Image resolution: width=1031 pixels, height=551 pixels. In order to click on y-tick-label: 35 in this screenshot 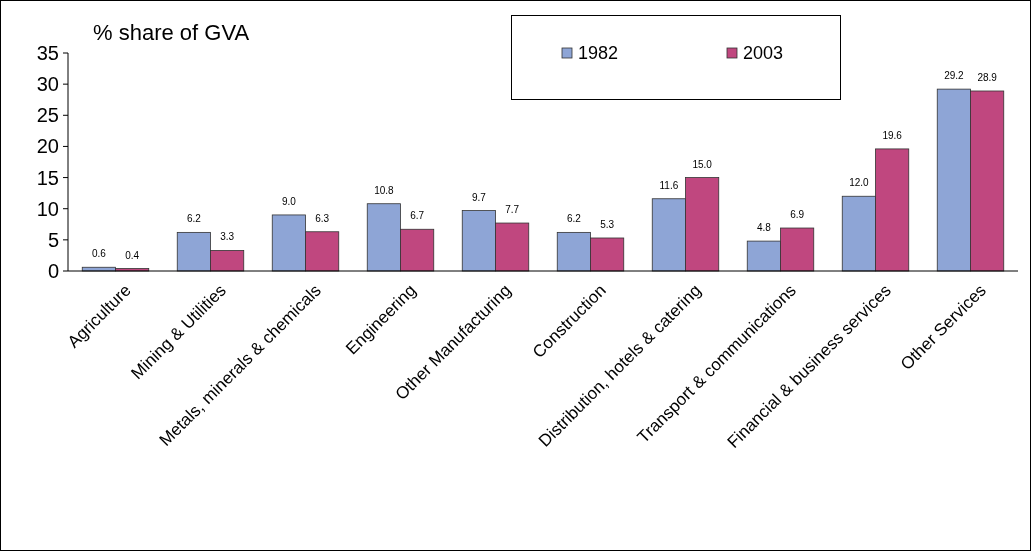, I will do `click(47, 53)`.